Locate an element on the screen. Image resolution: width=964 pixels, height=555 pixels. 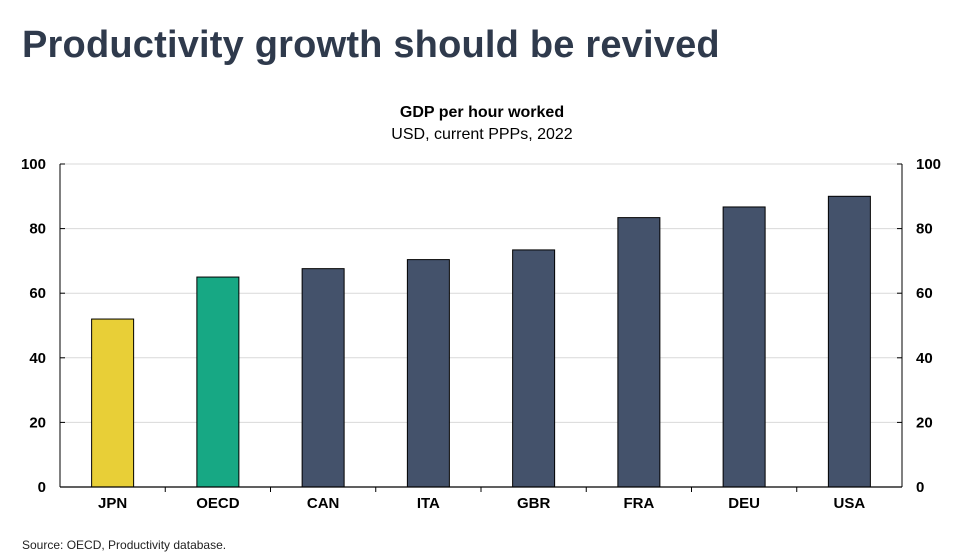
bar-fra is located at coordinates (639, 352).